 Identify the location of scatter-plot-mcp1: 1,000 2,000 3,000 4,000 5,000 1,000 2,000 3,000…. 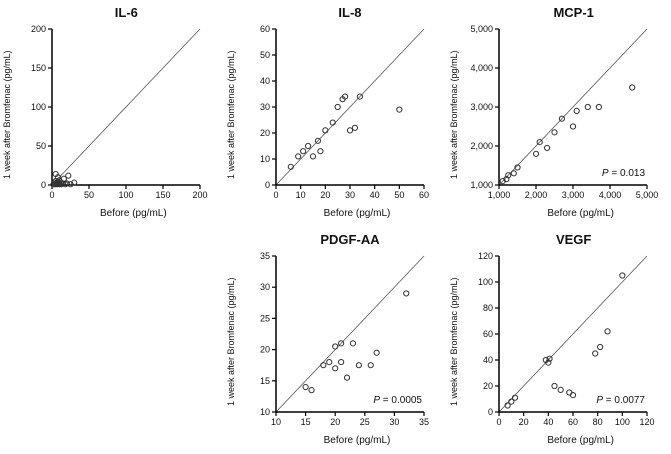
(565, 112).